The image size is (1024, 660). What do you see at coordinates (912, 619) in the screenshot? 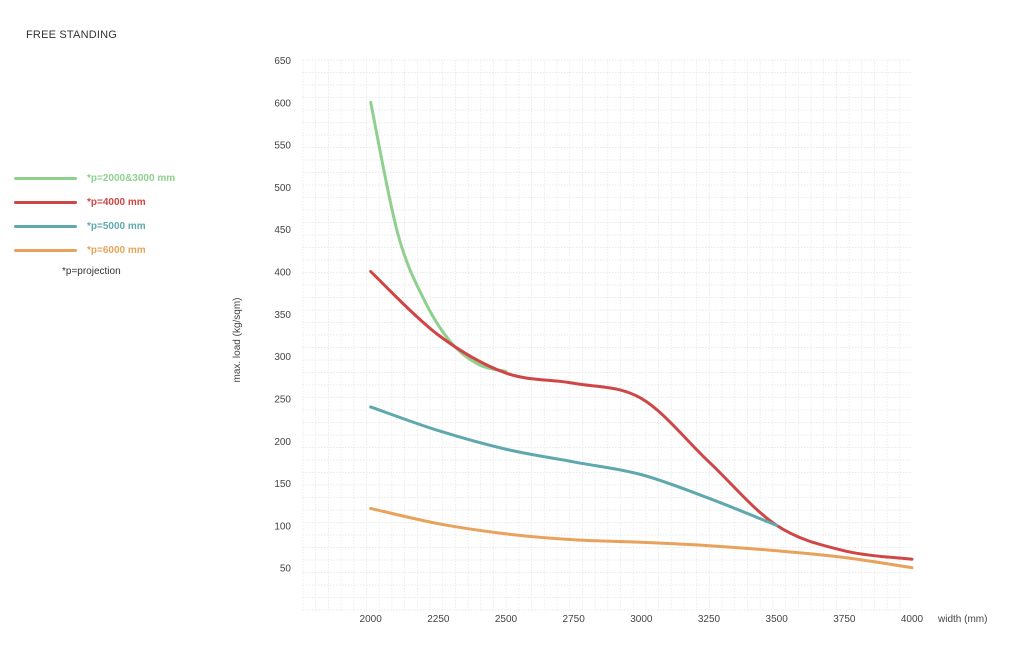
I see `x-tick-label: 4000` at bounding box center [912, 619].